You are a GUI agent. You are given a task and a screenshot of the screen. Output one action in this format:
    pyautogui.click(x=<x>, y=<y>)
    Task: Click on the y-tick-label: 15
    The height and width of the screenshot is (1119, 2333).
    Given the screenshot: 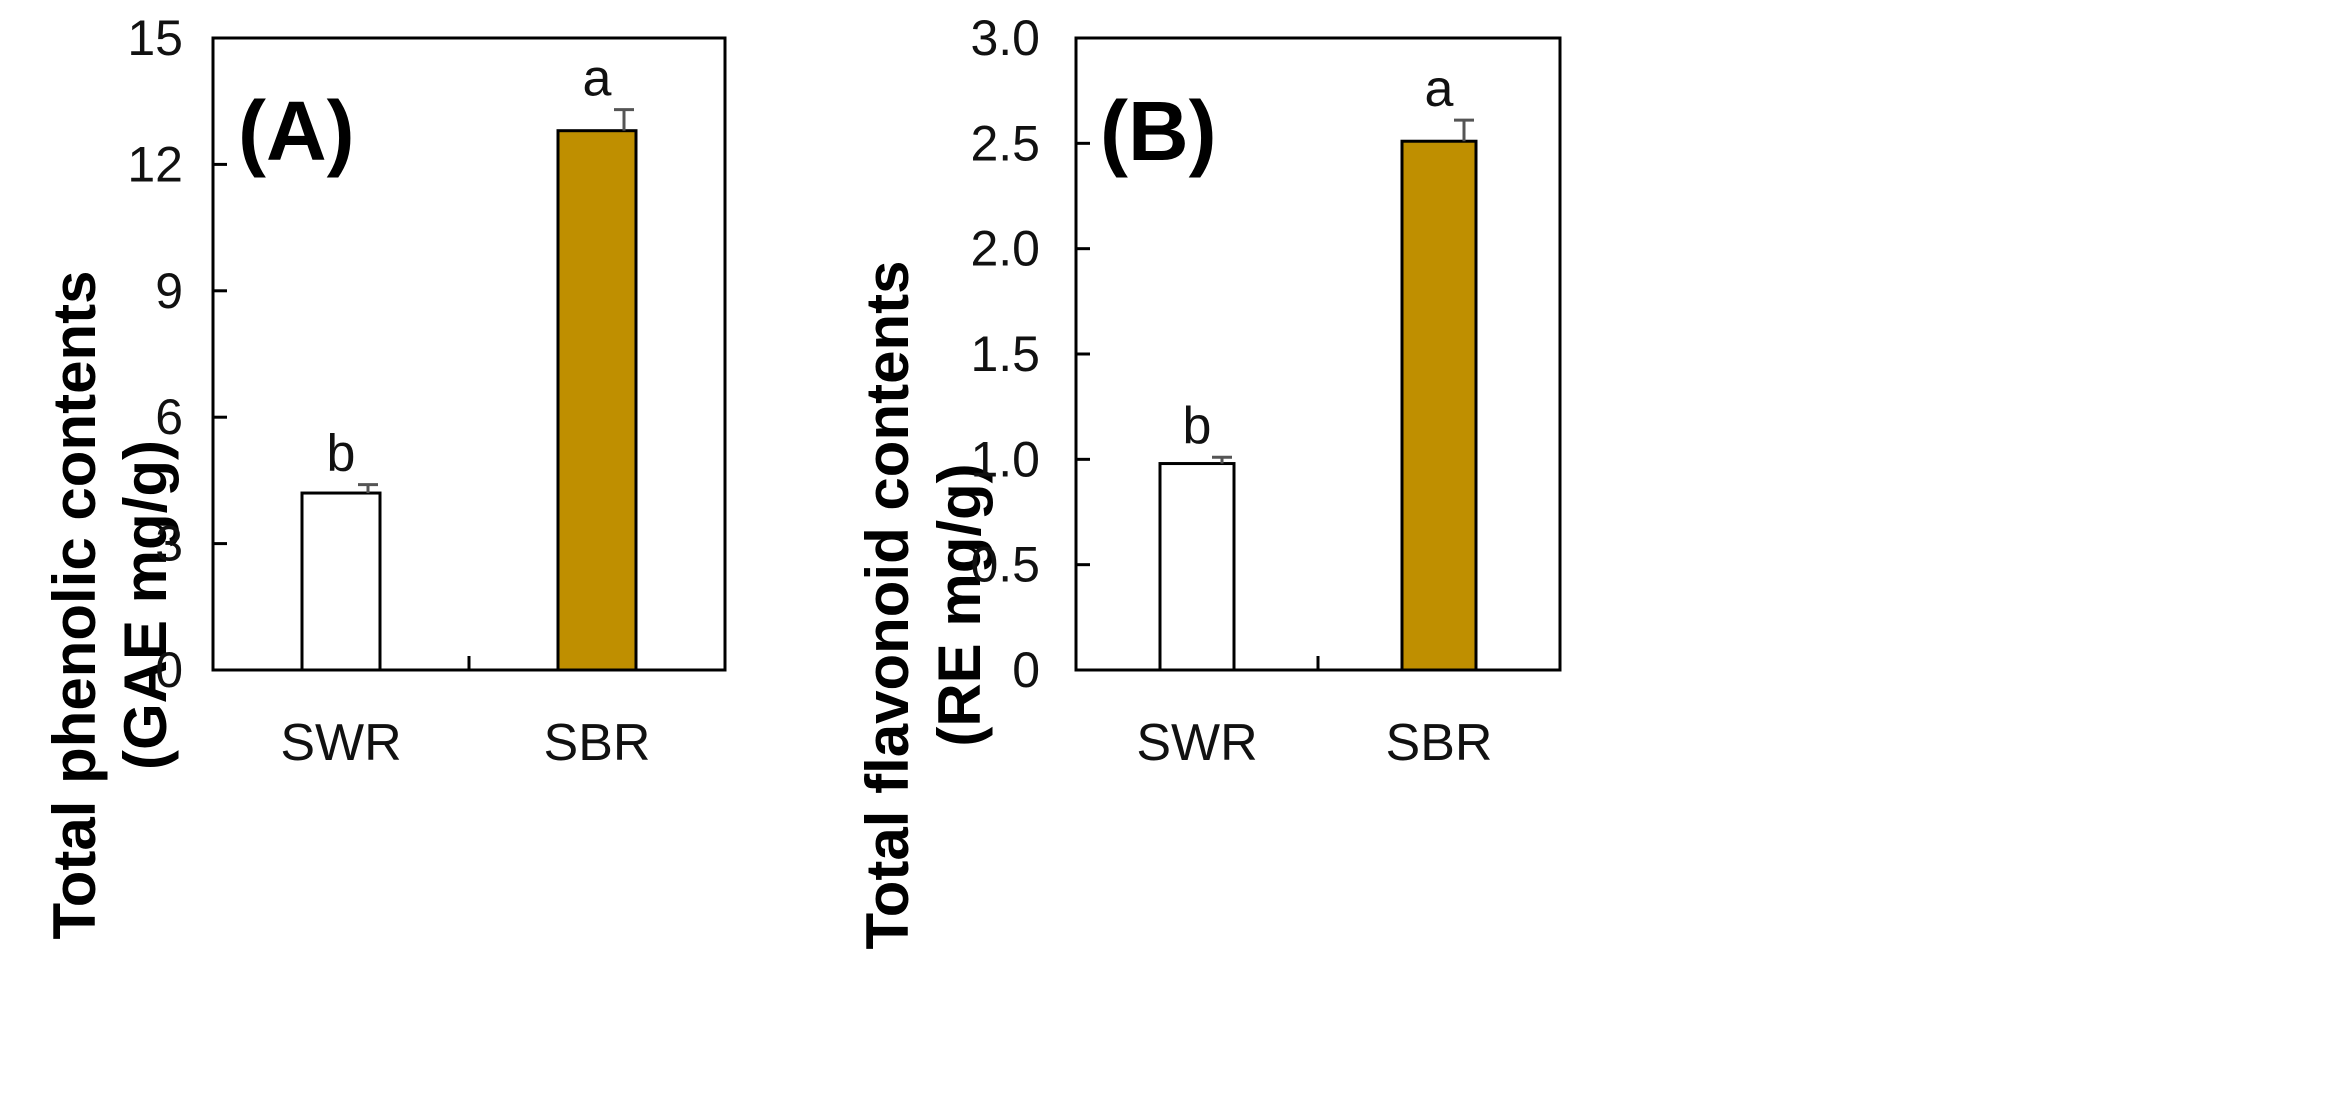 What is the action you would take?
    pyautogui.click(x=155, y=38)
    